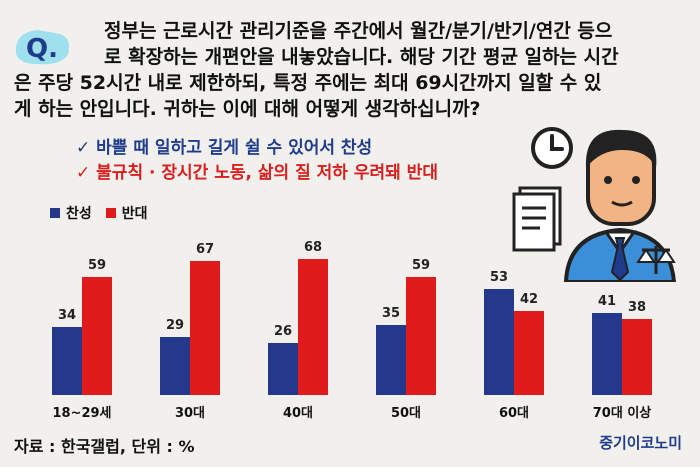 This screenshot has width=700, height=467. I want to click on source-note: 자료 : 한국갤럽, 단위 : %, so click(104, 446).